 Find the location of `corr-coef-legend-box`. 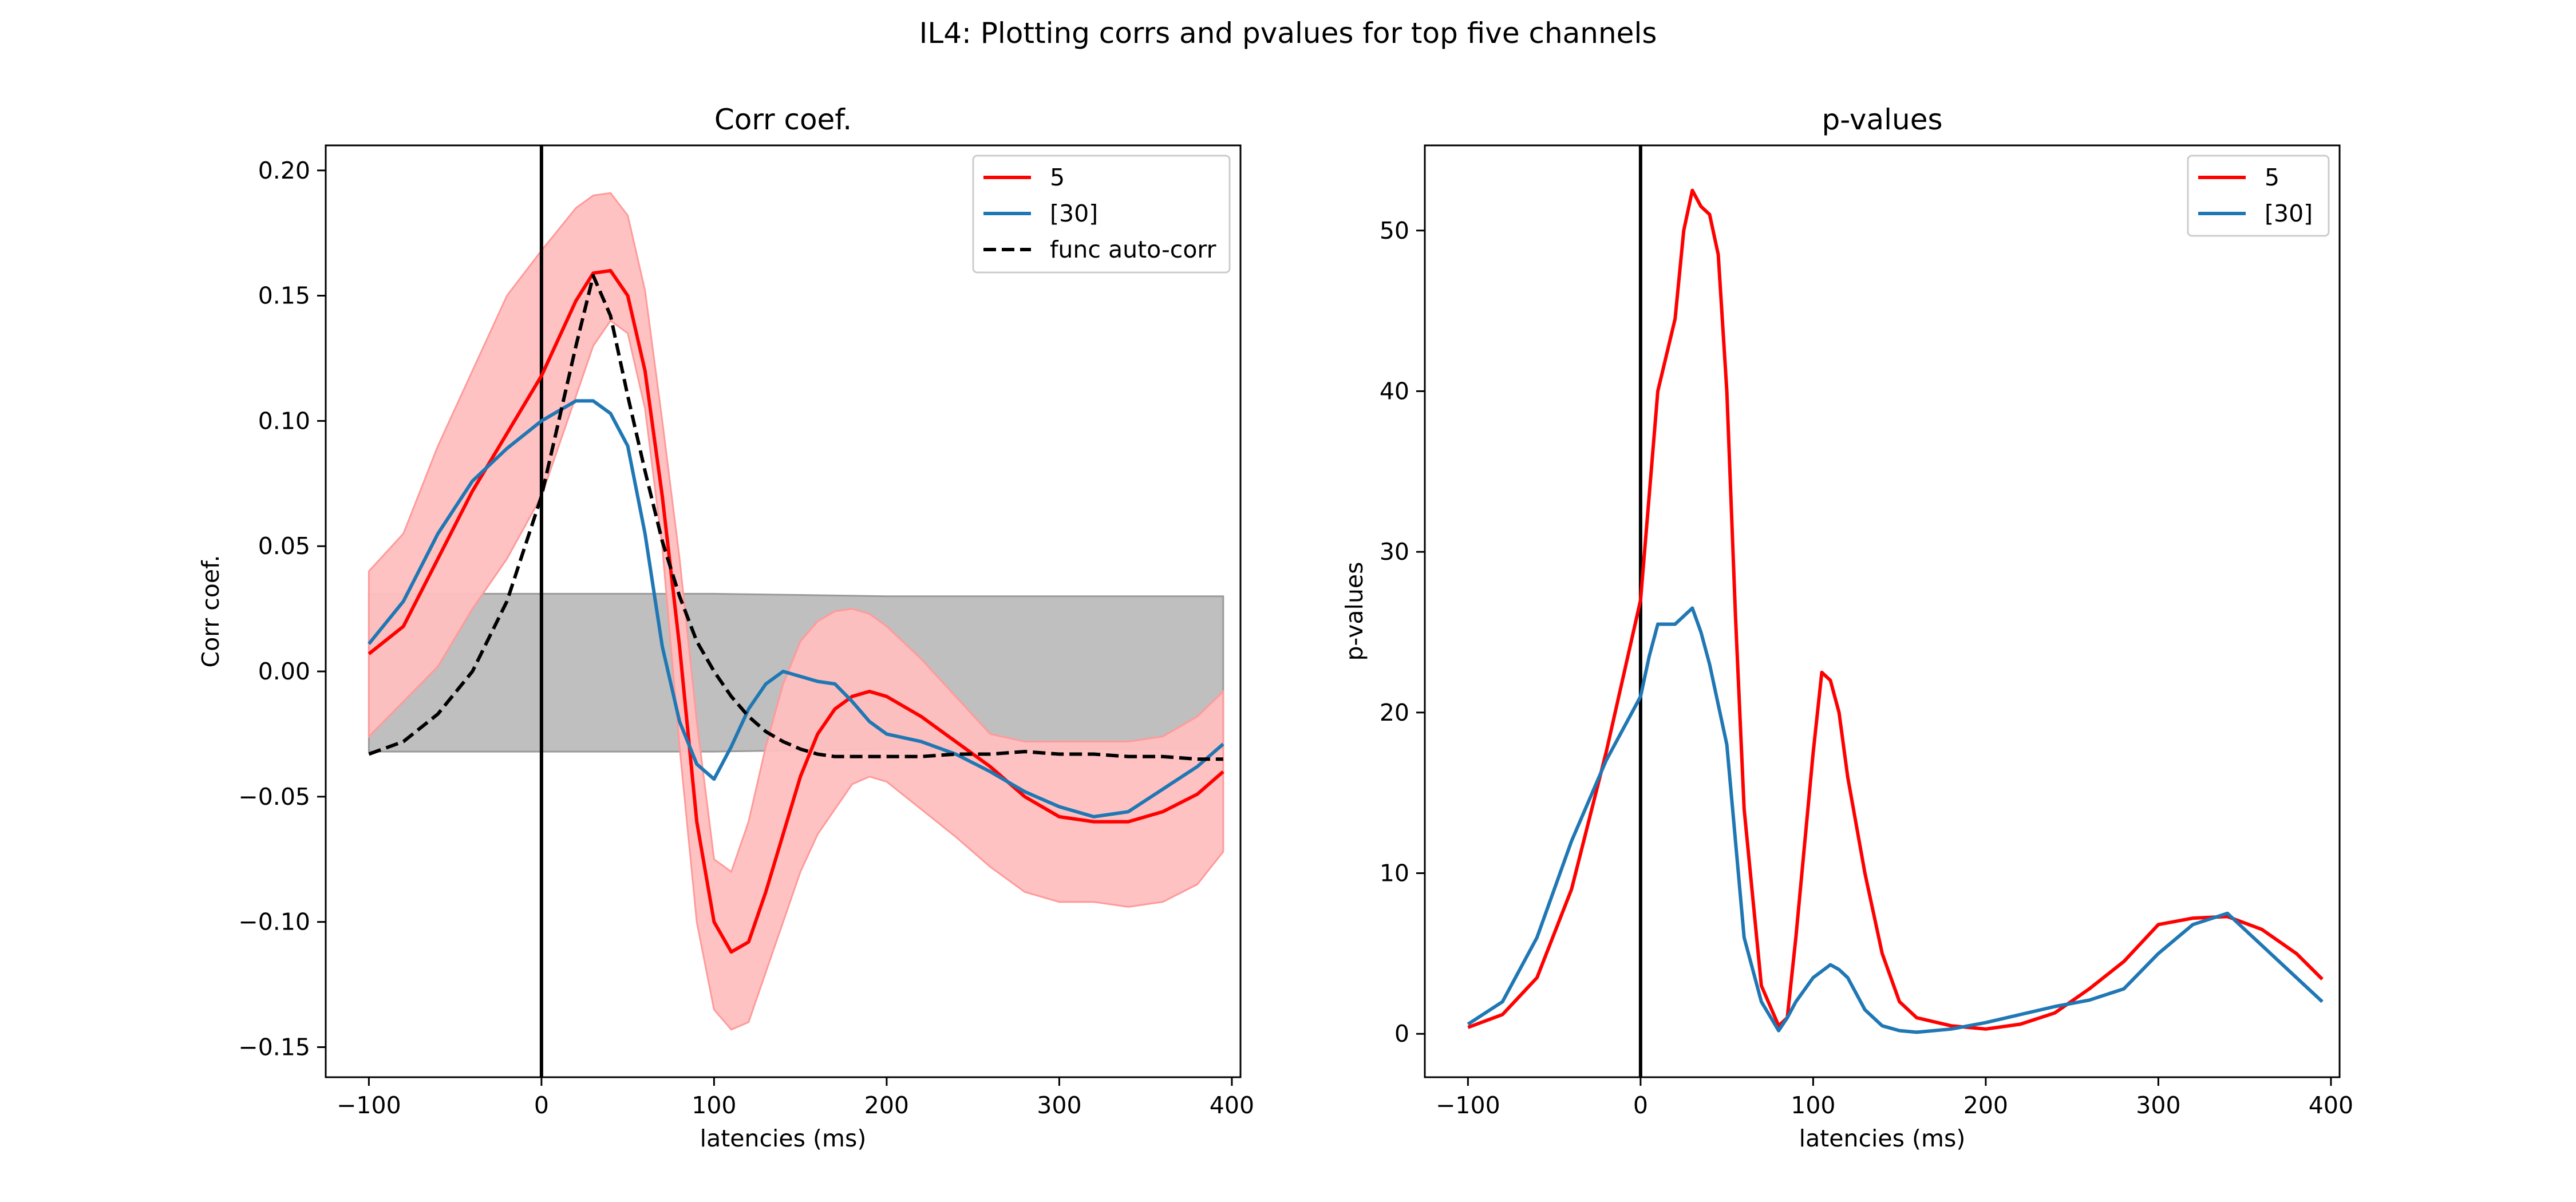

corr-coef-legend-box is located at coordinates (1101, 215).